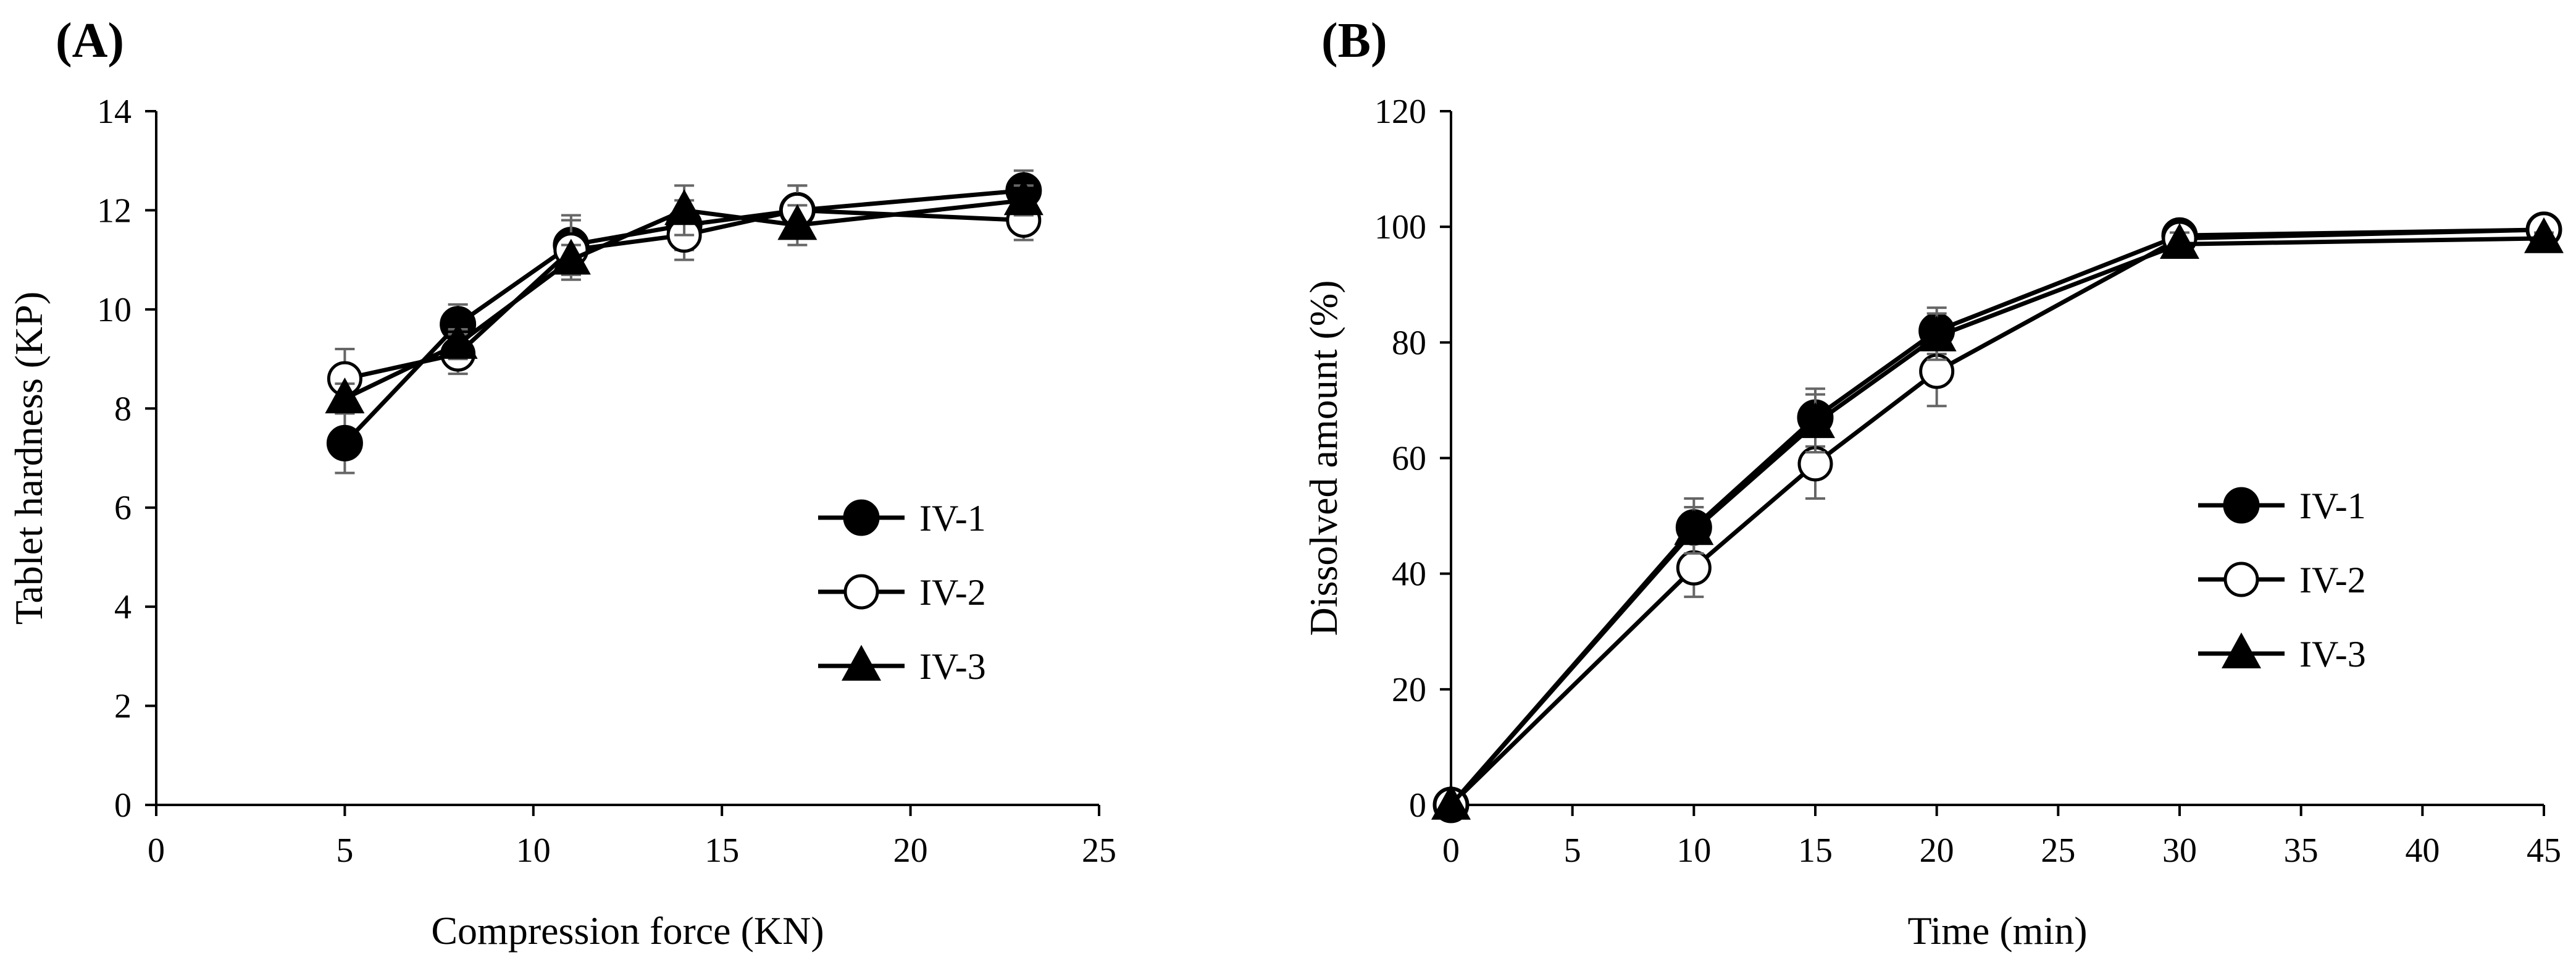 The width and height of the screenshot is (2576, 968). What do you see at coordinates (1998, 931) in the screenshot?
I see `x-axis-title: Time (min)` at bounding box center [1998, 931].